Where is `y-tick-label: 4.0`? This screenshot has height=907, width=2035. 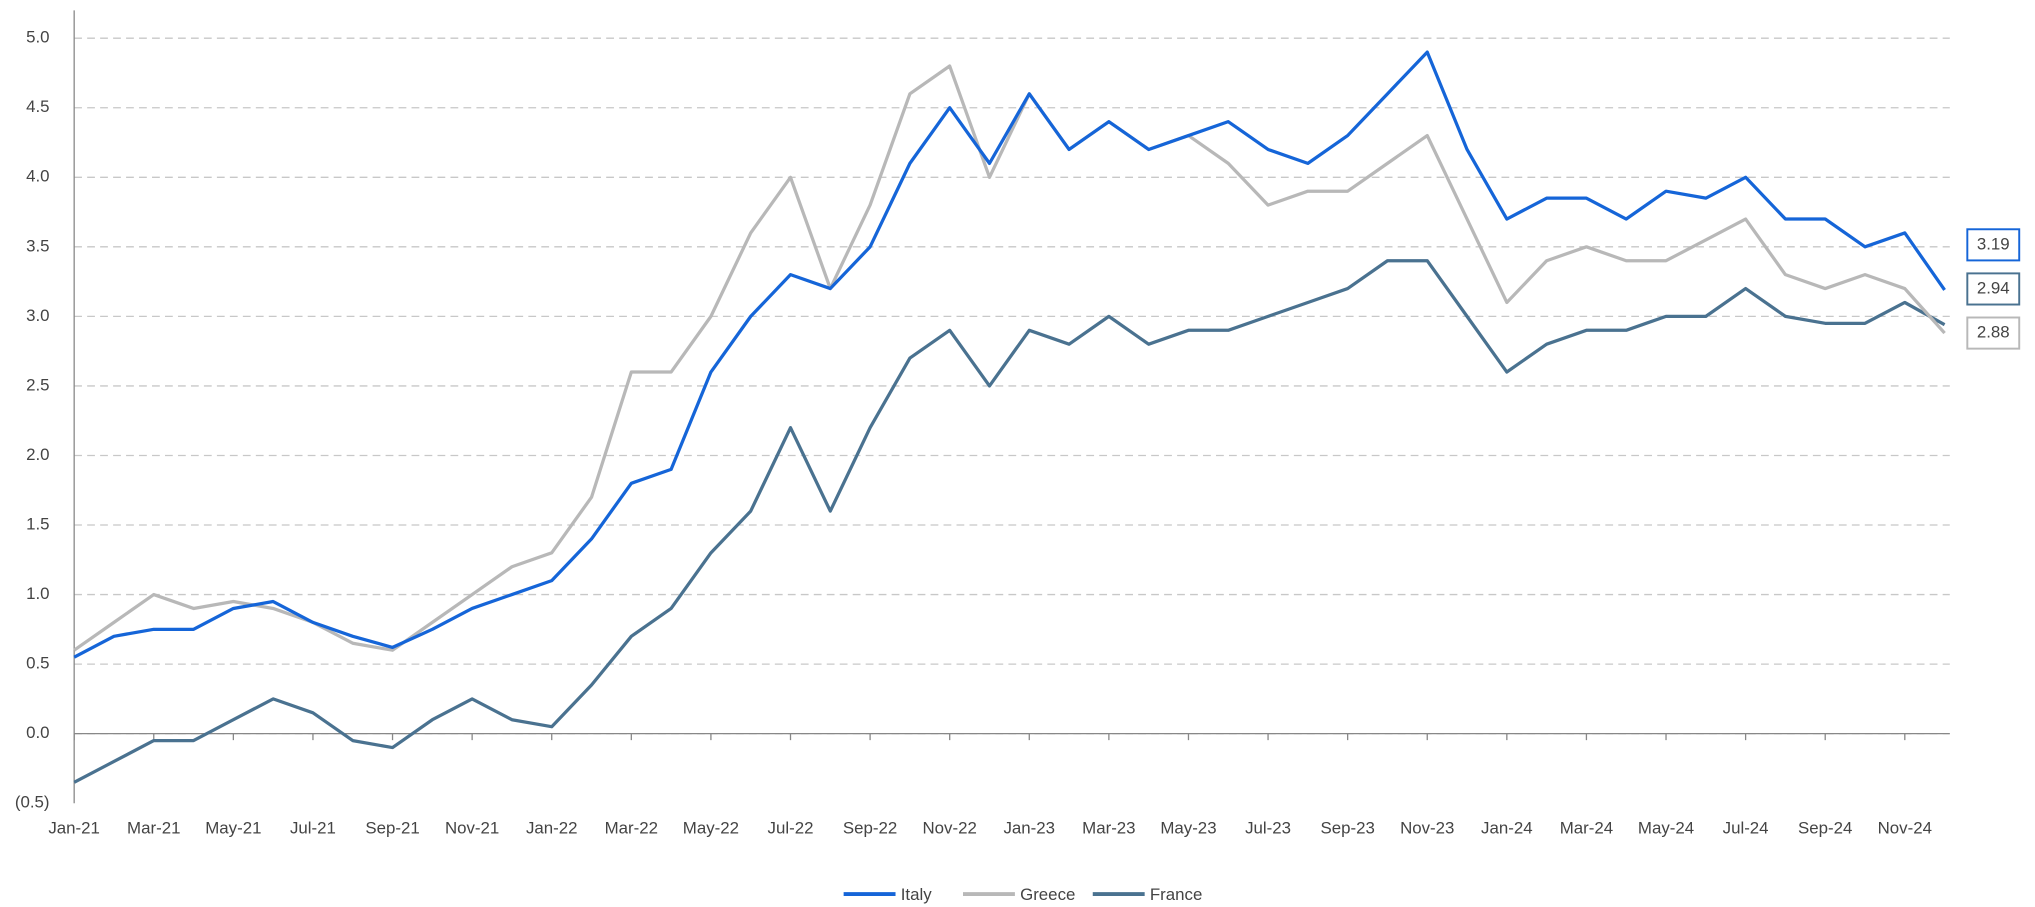 y-tick-label: 4.0 is located at coordinates (37, 176).